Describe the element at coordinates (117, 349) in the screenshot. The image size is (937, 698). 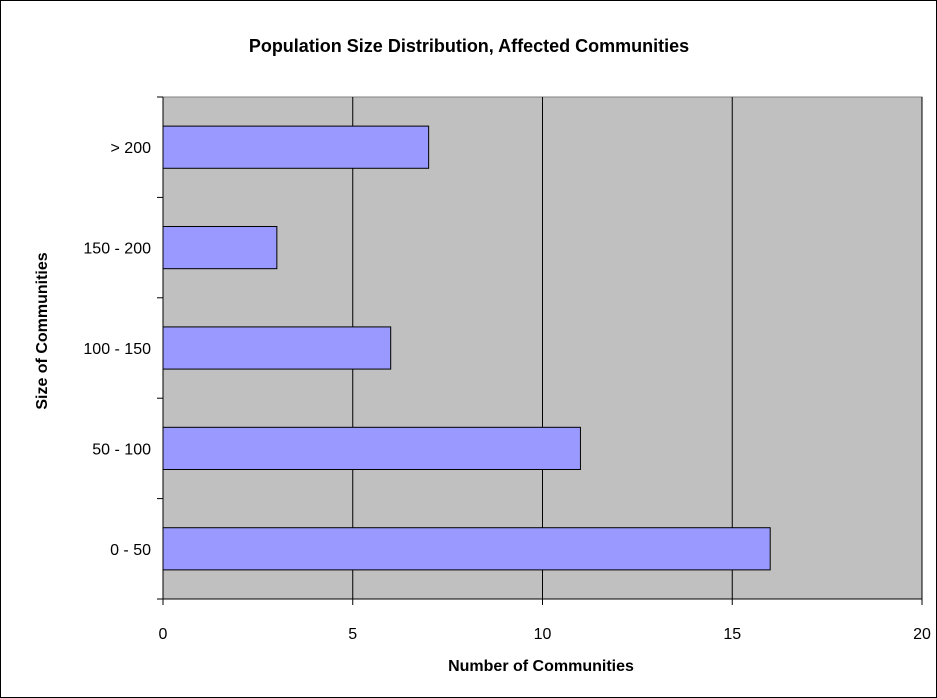
I see `y-tick-label-2: 100 - 150` at that location.